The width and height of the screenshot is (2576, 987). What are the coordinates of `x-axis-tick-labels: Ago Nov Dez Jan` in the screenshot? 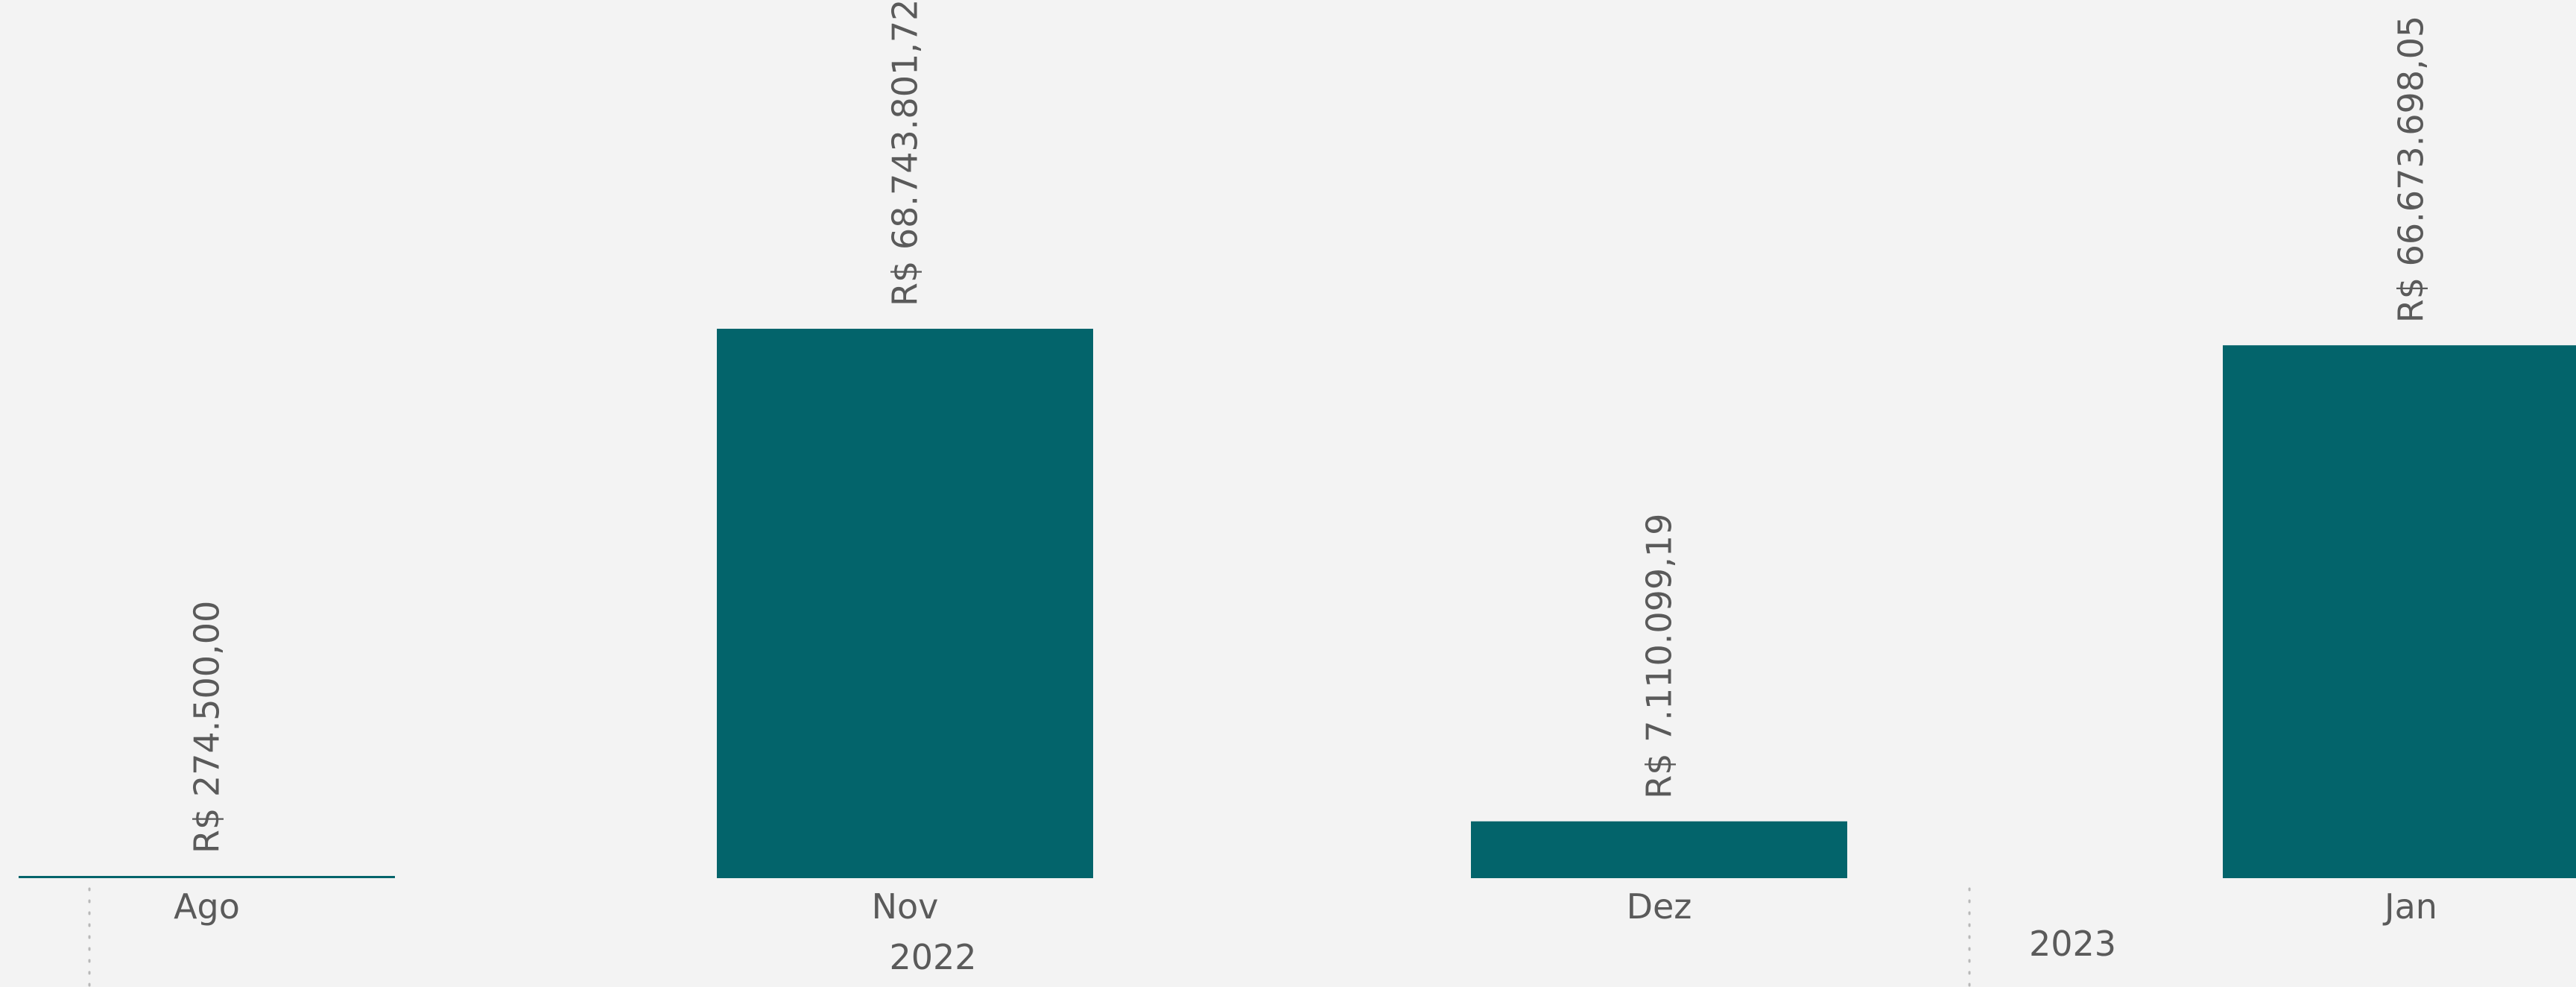 It's located at (1305, 906).